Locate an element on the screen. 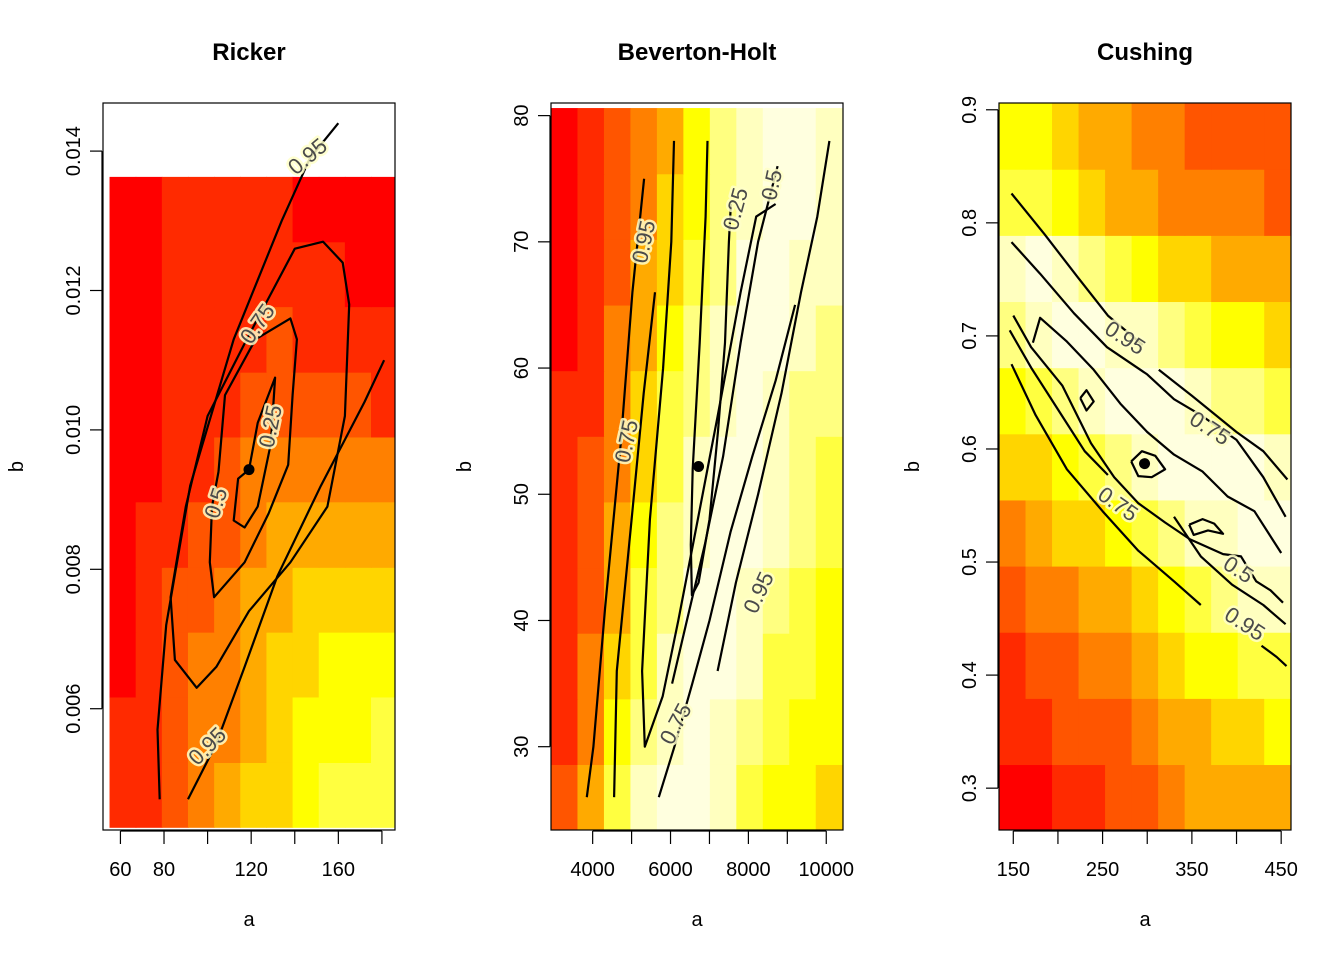  x-tick-label: 150 is located at coordinates (1013, 870).